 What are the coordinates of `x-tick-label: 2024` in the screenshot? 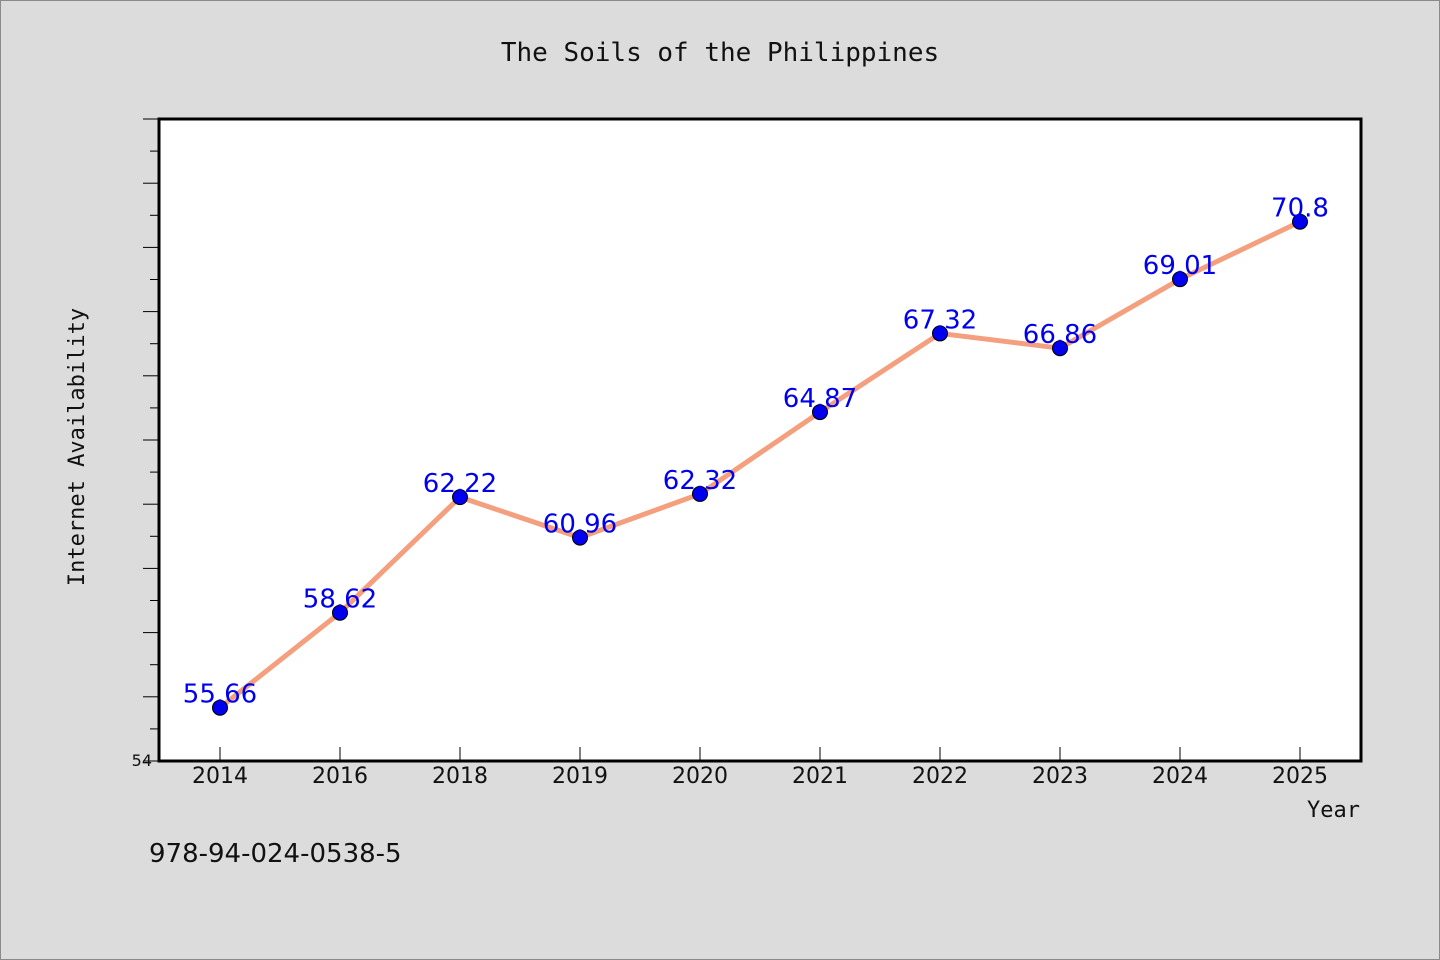 It's located at (1180, 776).